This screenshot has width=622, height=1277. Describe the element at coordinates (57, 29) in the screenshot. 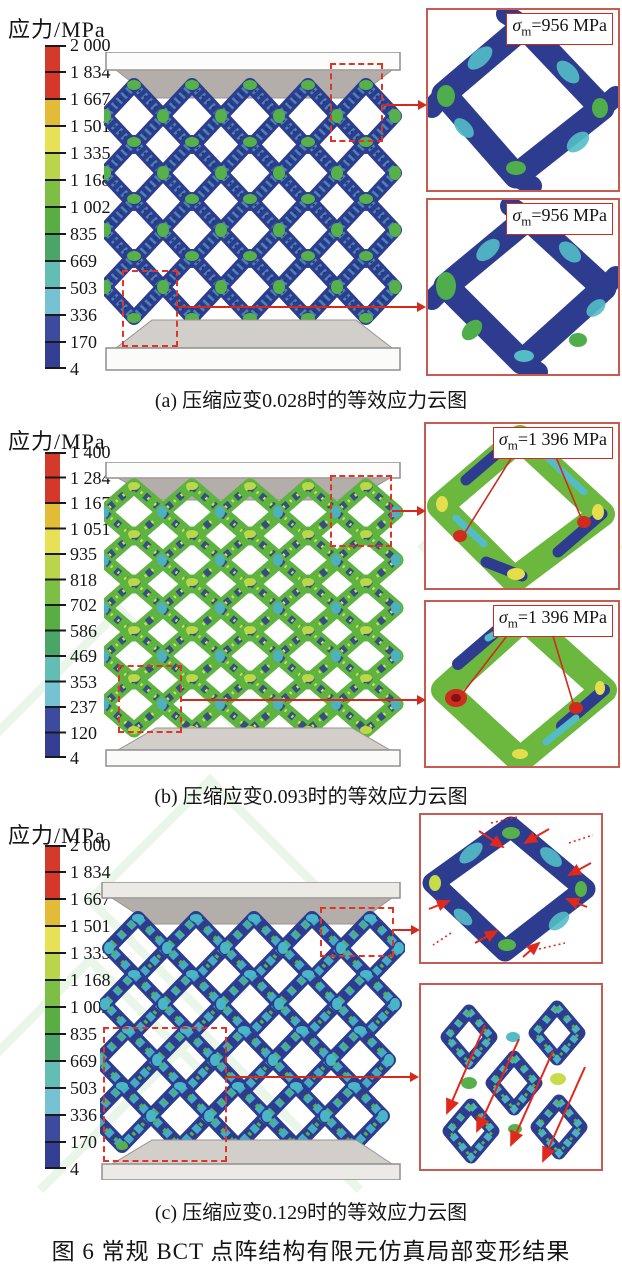

I see `colorbar-title-a: 应力/MPa` at that location.